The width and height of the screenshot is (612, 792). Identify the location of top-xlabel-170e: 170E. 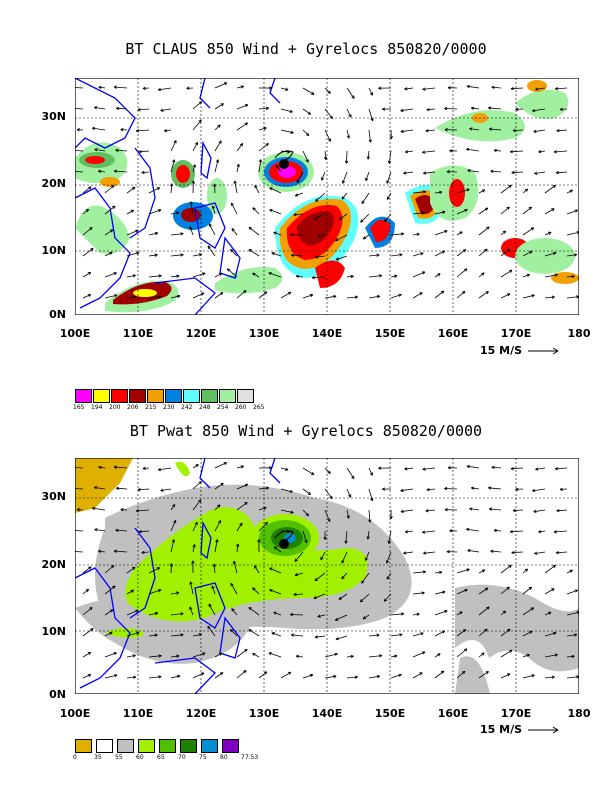
(516, 333).